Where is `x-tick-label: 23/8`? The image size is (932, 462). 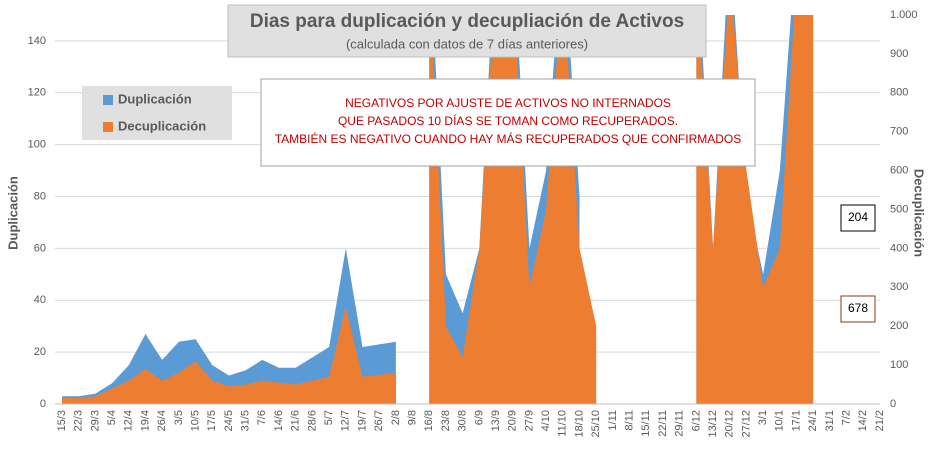 x-tick-label: 23/8 is located at coordinates (446, 420).